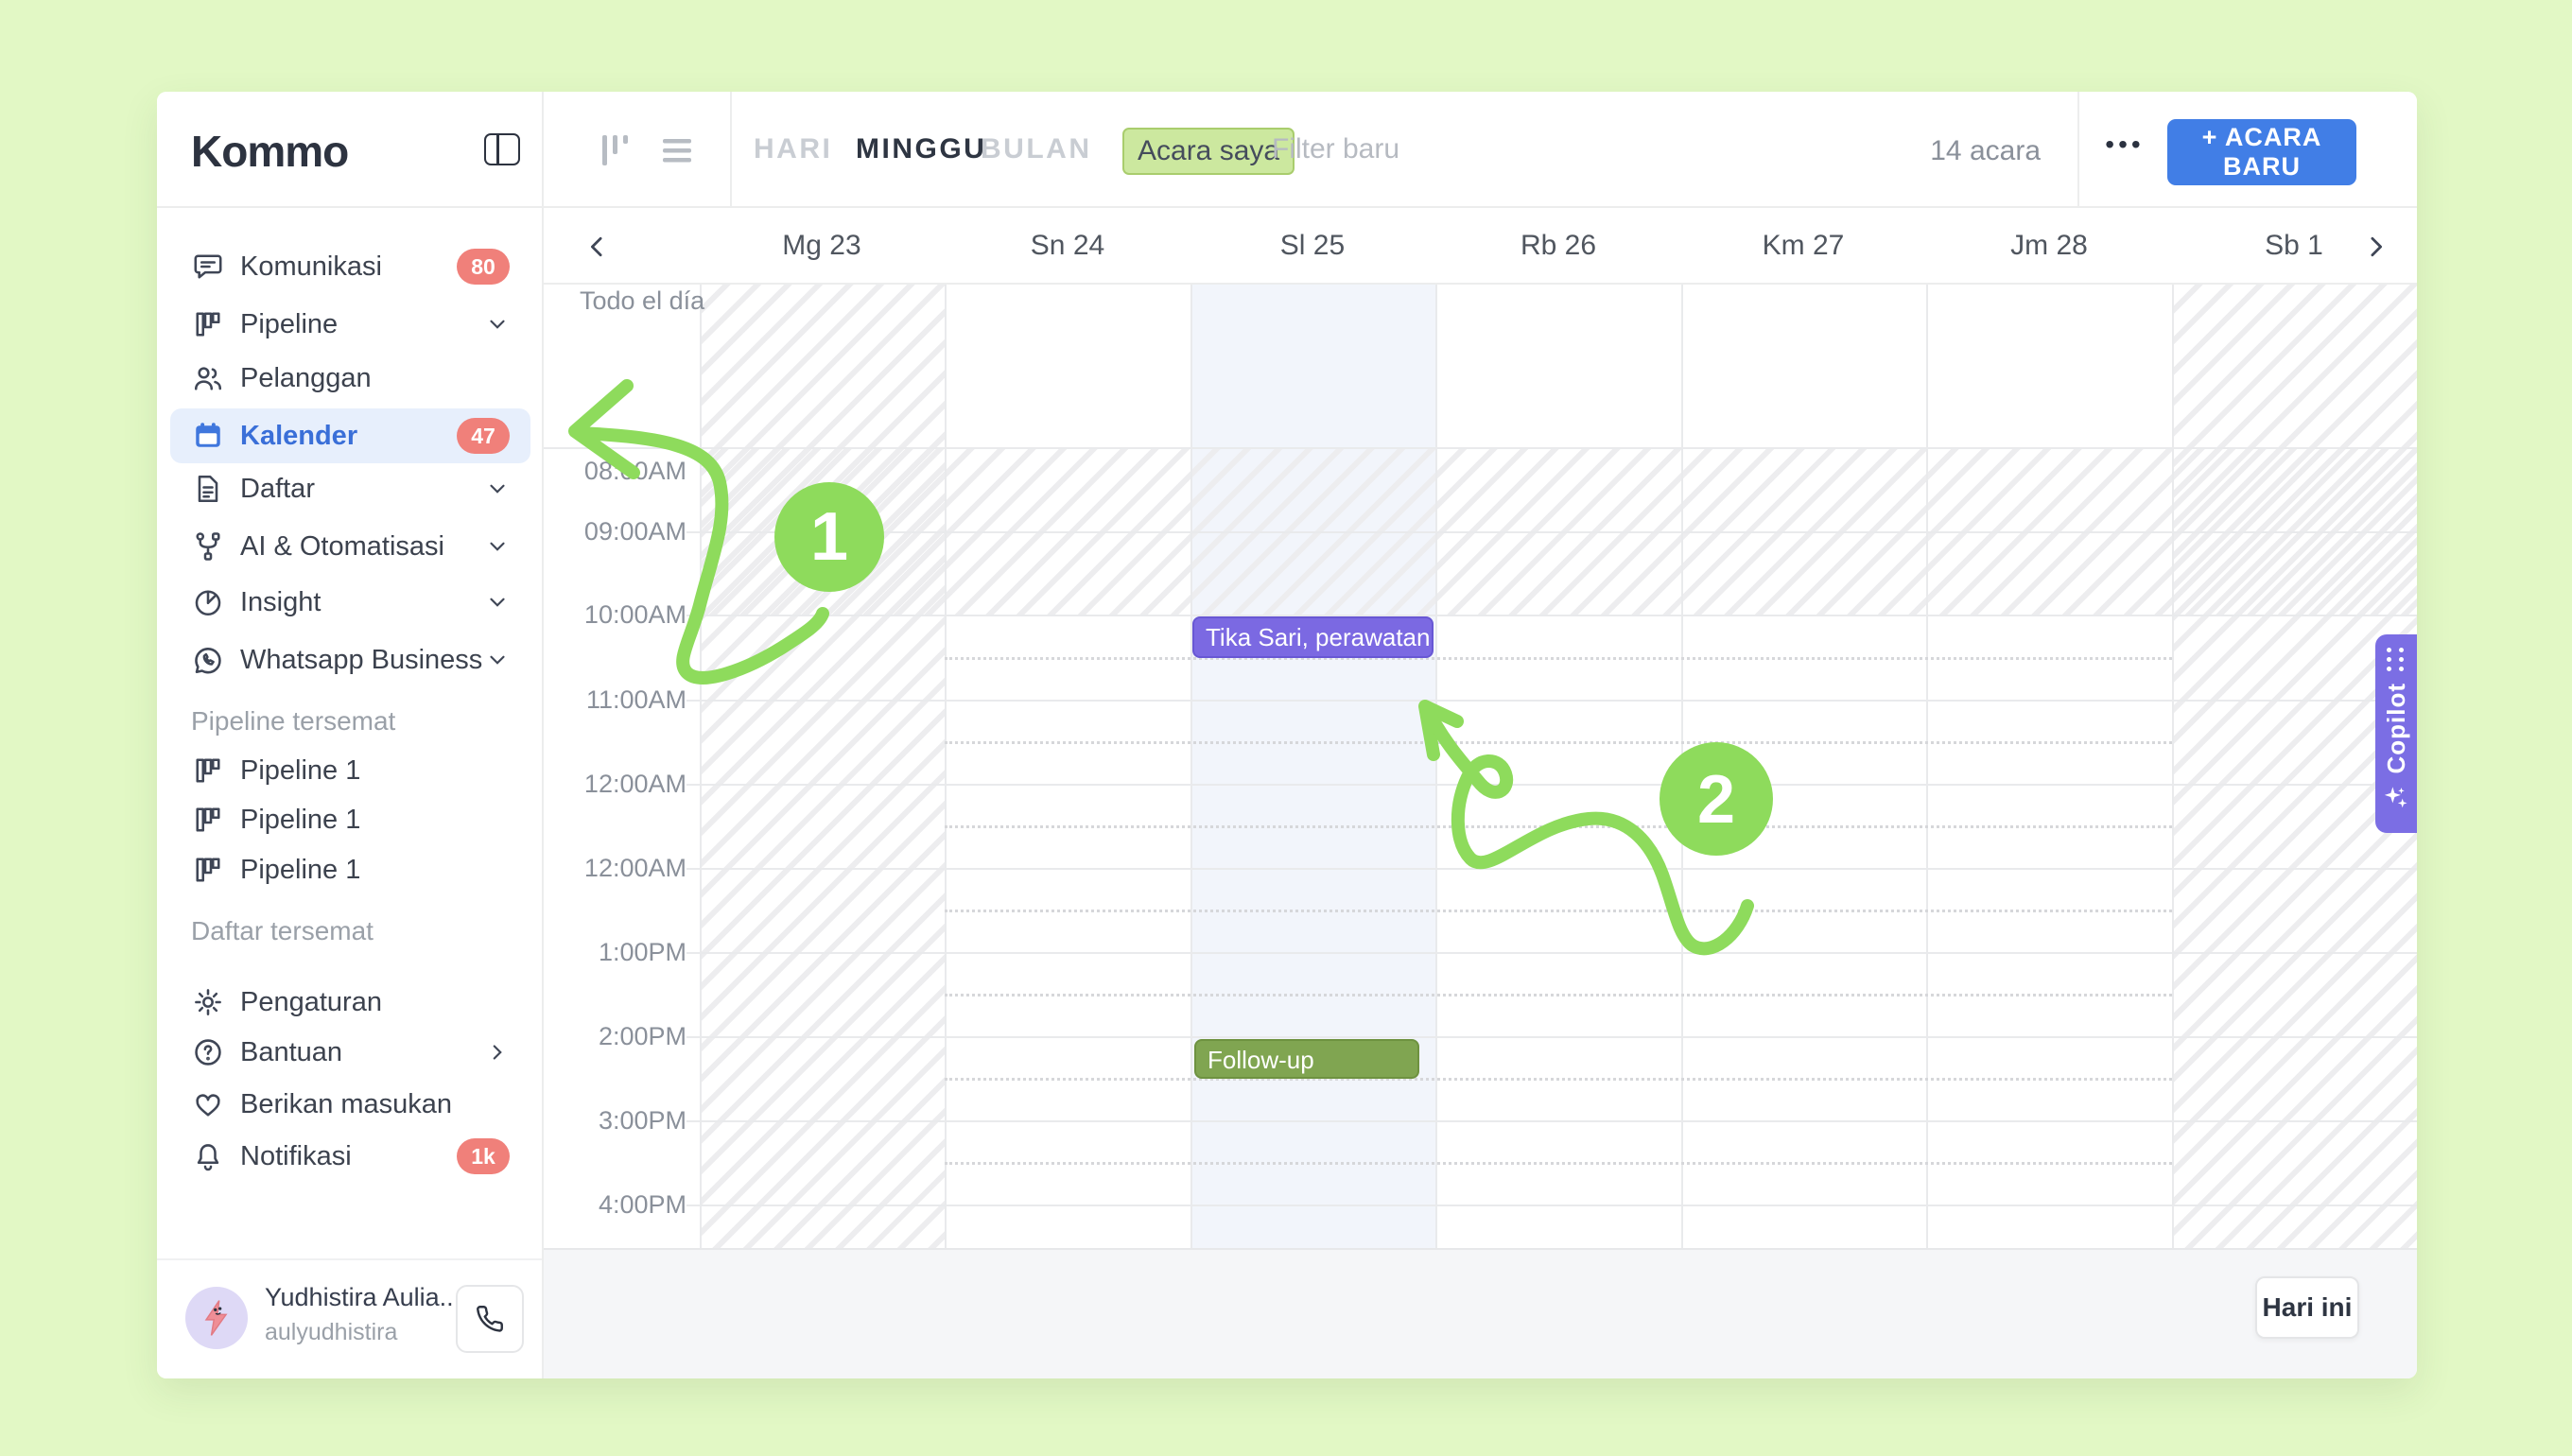 The height and width of the screenshot is (1456, 2572). What do you see at coordinates (350, 1104) in the screenshot?
I see `sidebar-item-berikan-masukan: Berikan masukan` at bounding box center [350, 1104].